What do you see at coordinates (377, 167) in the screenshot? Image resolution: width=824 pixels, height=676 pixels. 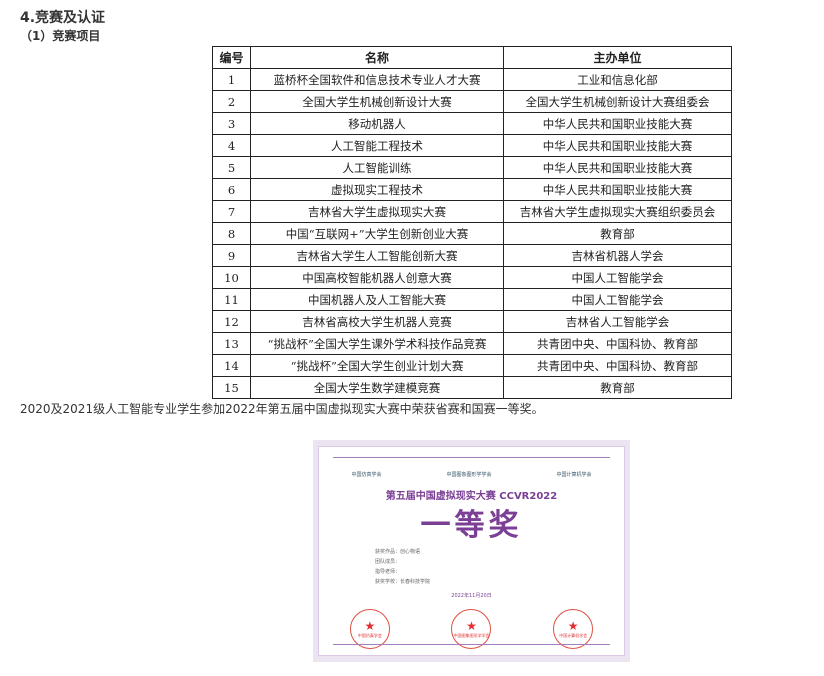 I see `cell-name: 人工智能训练` at bounding box center [377, 167].